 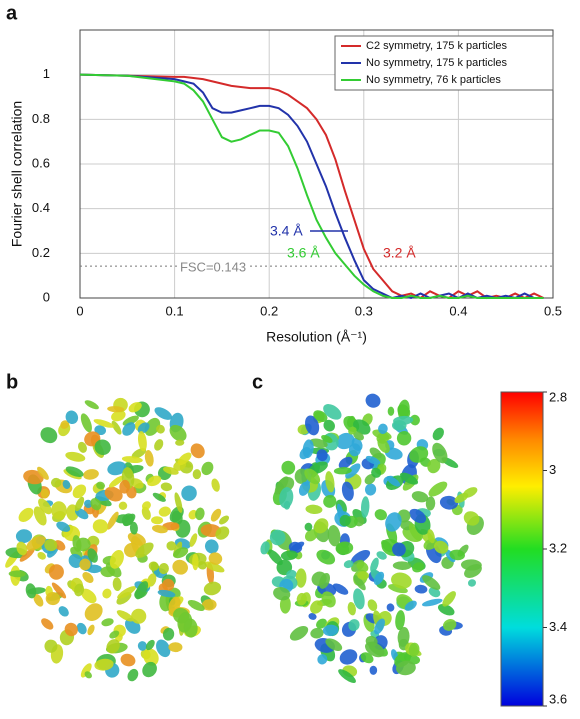 I want to click on colorbar, so click(x=522, y=549).